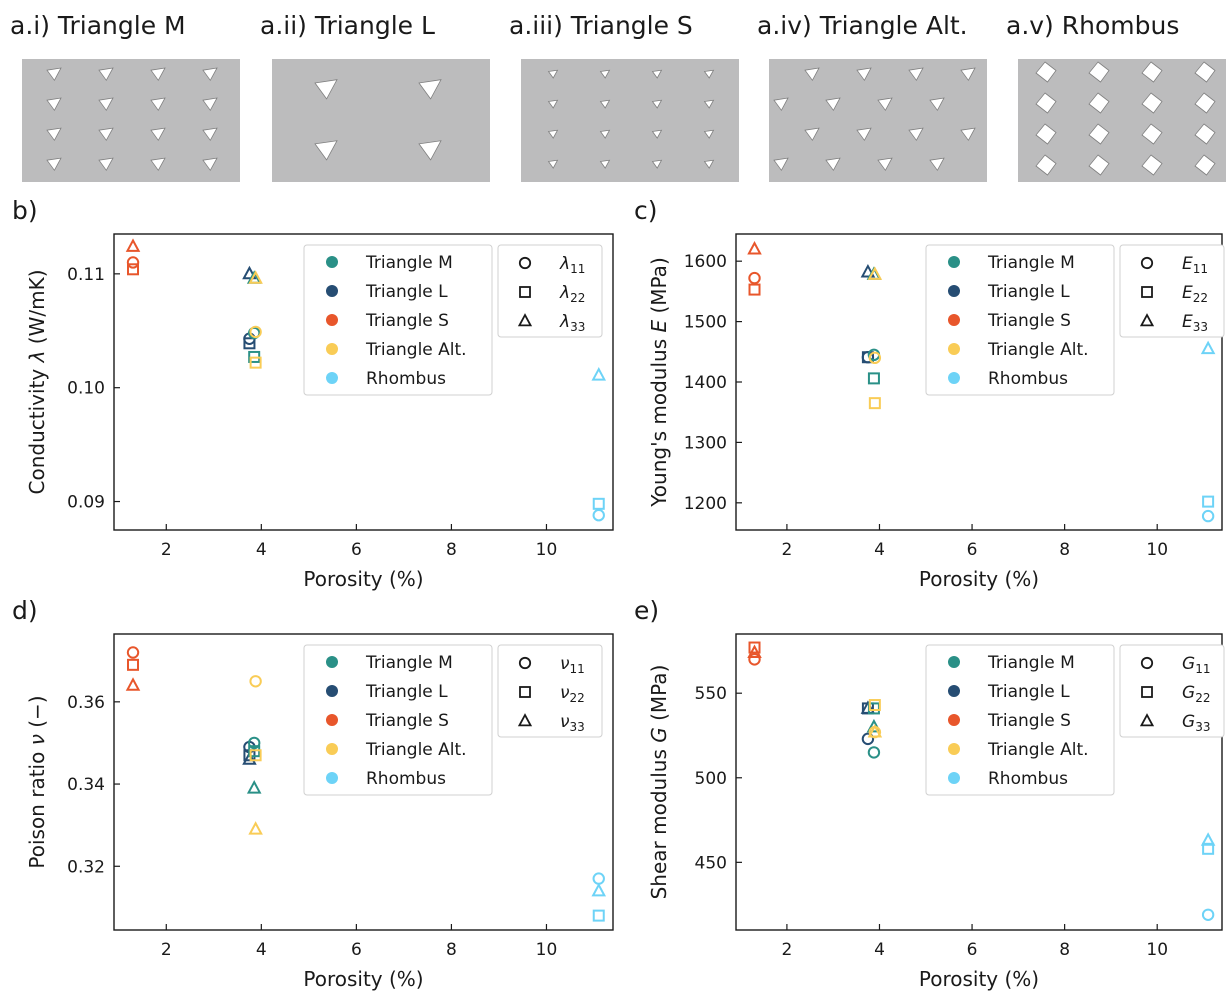 This screenshot has height=992, width=1226. I want to click on y-axis-label: Poison ratio ν (−), so click(37, 781).